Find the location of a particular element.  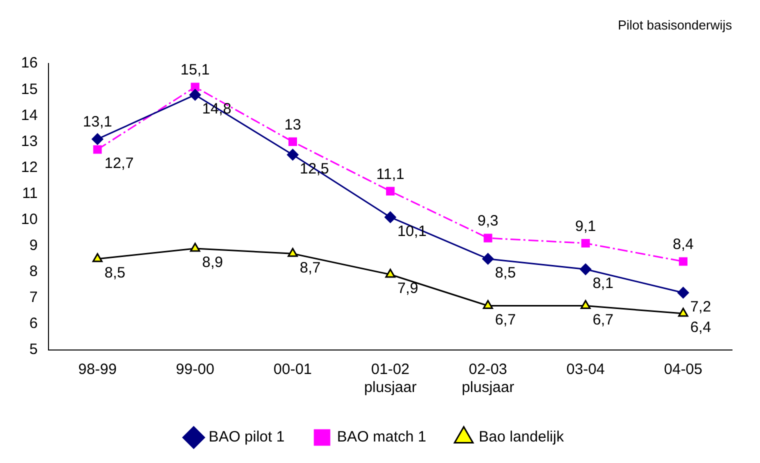

data-label: 7,2 is located at coordinates (701, 307).